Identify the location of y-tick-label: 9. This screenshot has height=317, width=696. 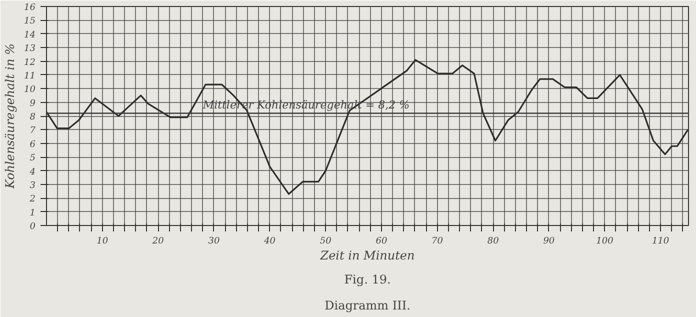
(33, 103).